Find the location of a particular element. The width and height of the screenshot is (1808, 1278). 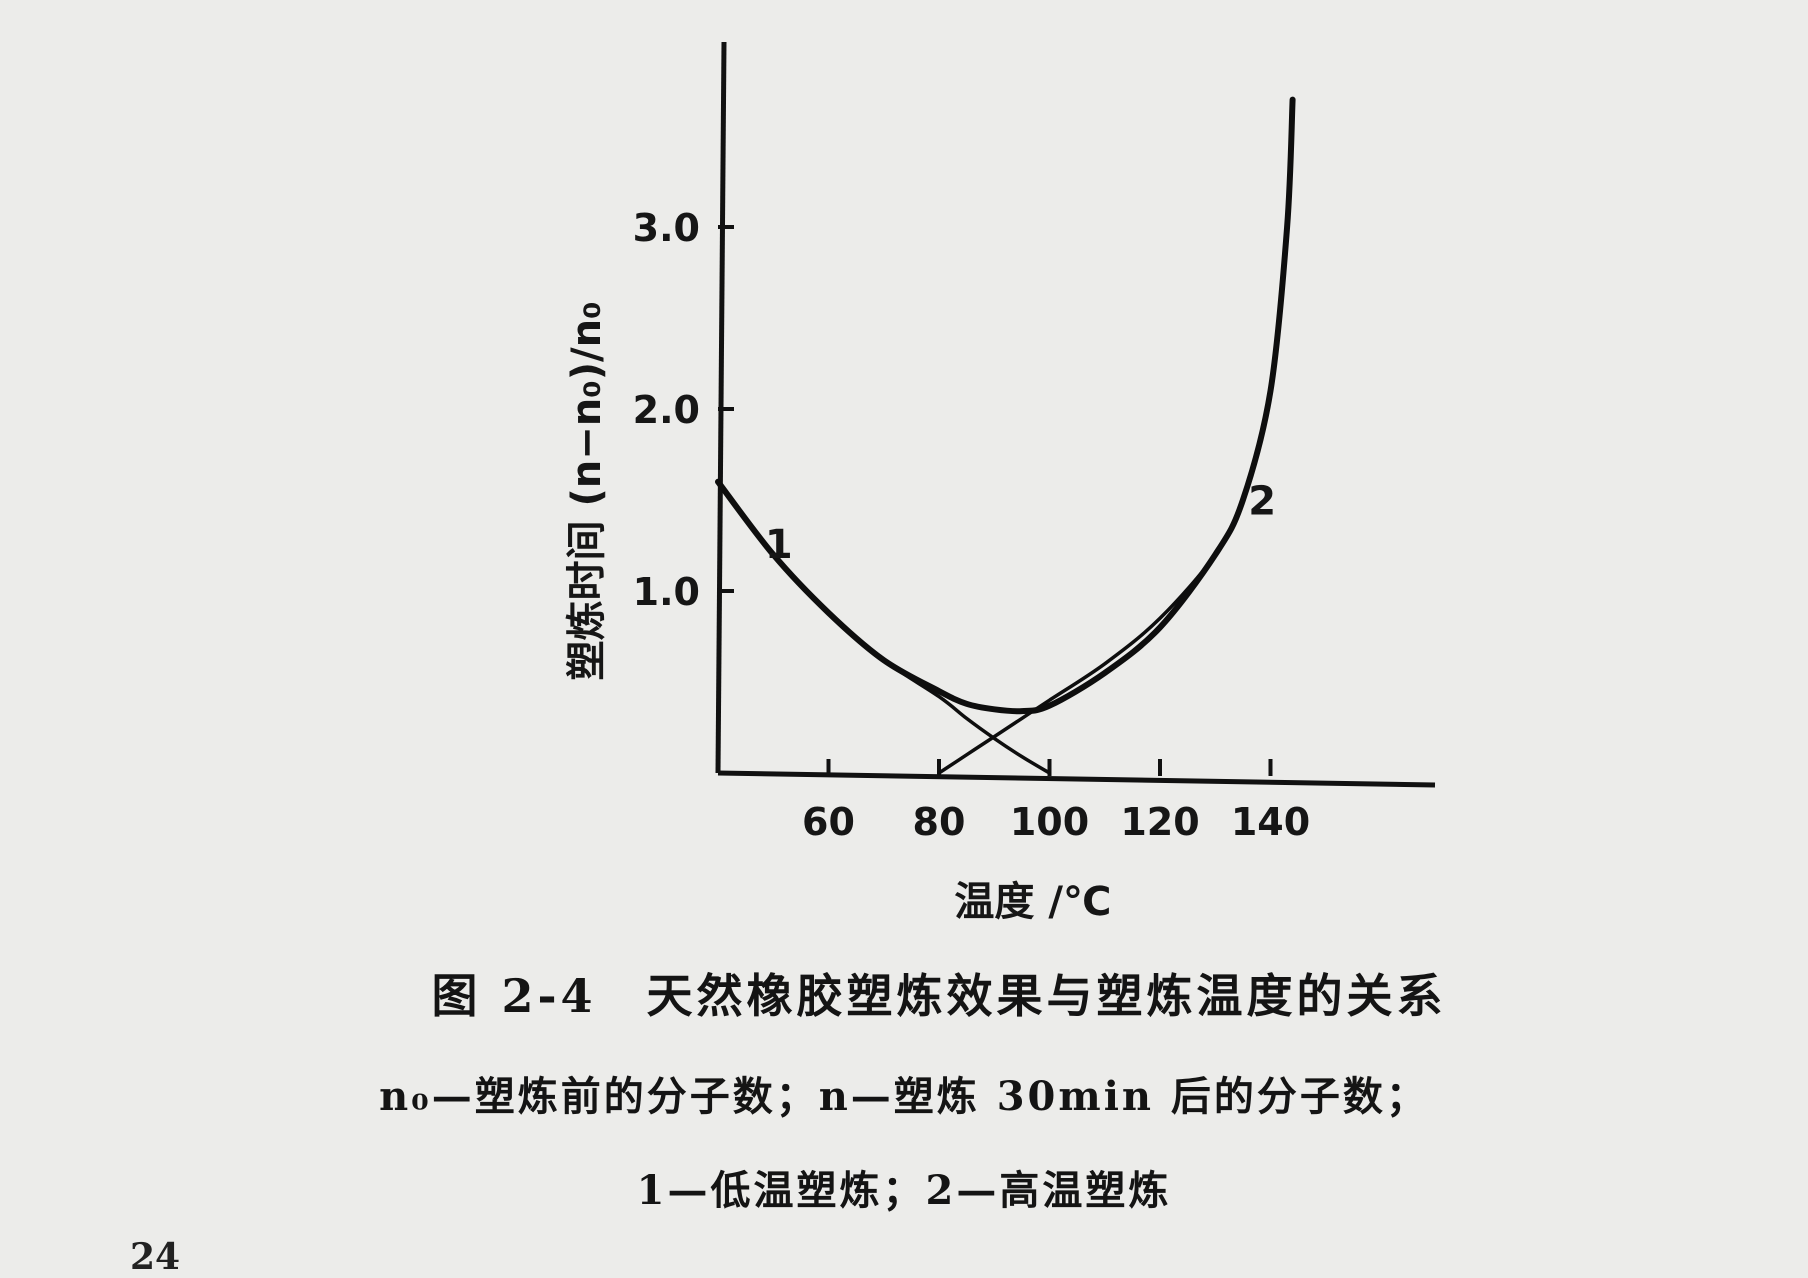

y-tick-label-1: 1.0 is located at coordinates (666, 592).